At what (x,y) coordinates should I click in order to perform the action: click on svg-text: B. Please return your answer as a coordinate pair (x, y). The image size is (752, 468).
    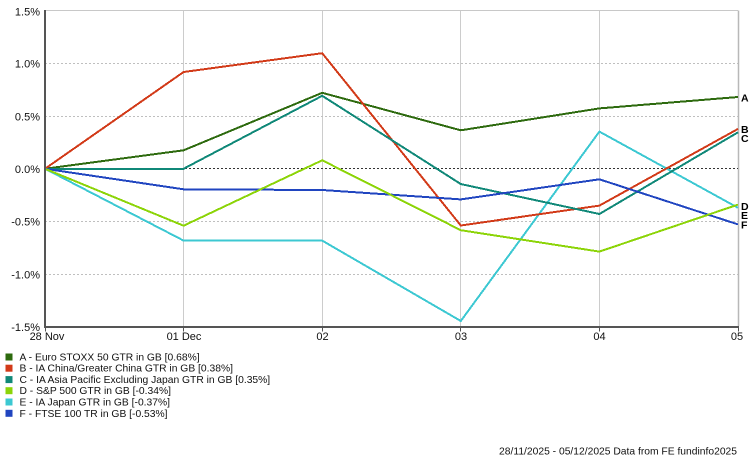
    Looking at the image, I should click on (745, 130).